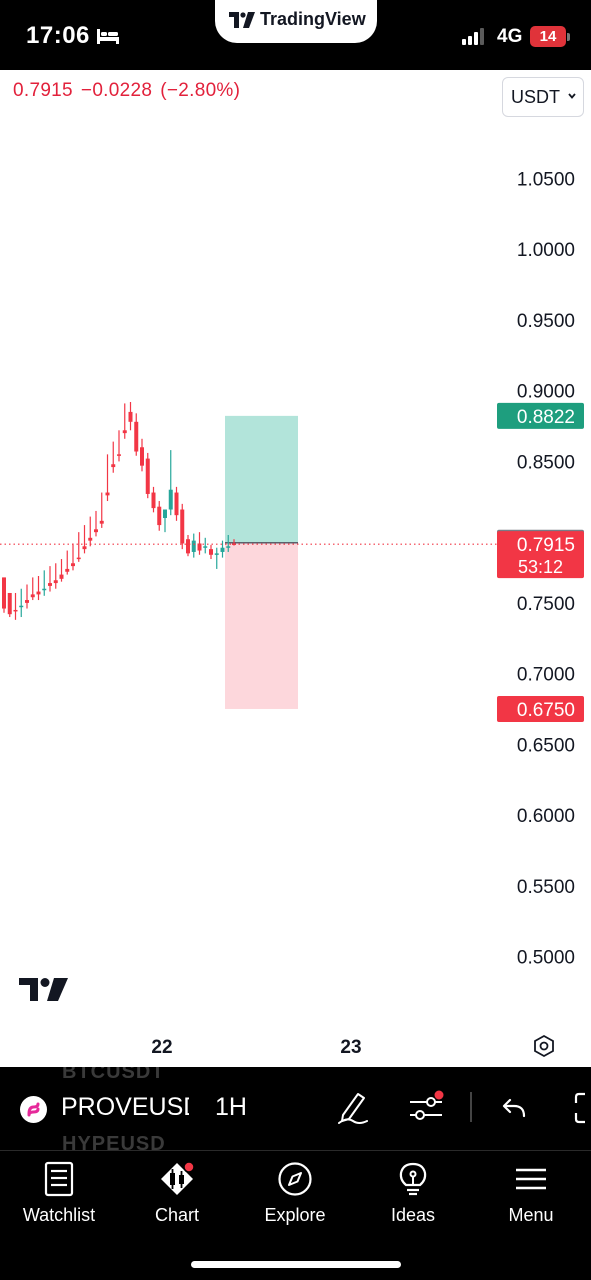 This screenshot has width=591, height=1280. I want to click on undo-icon, so click(514, 1108).